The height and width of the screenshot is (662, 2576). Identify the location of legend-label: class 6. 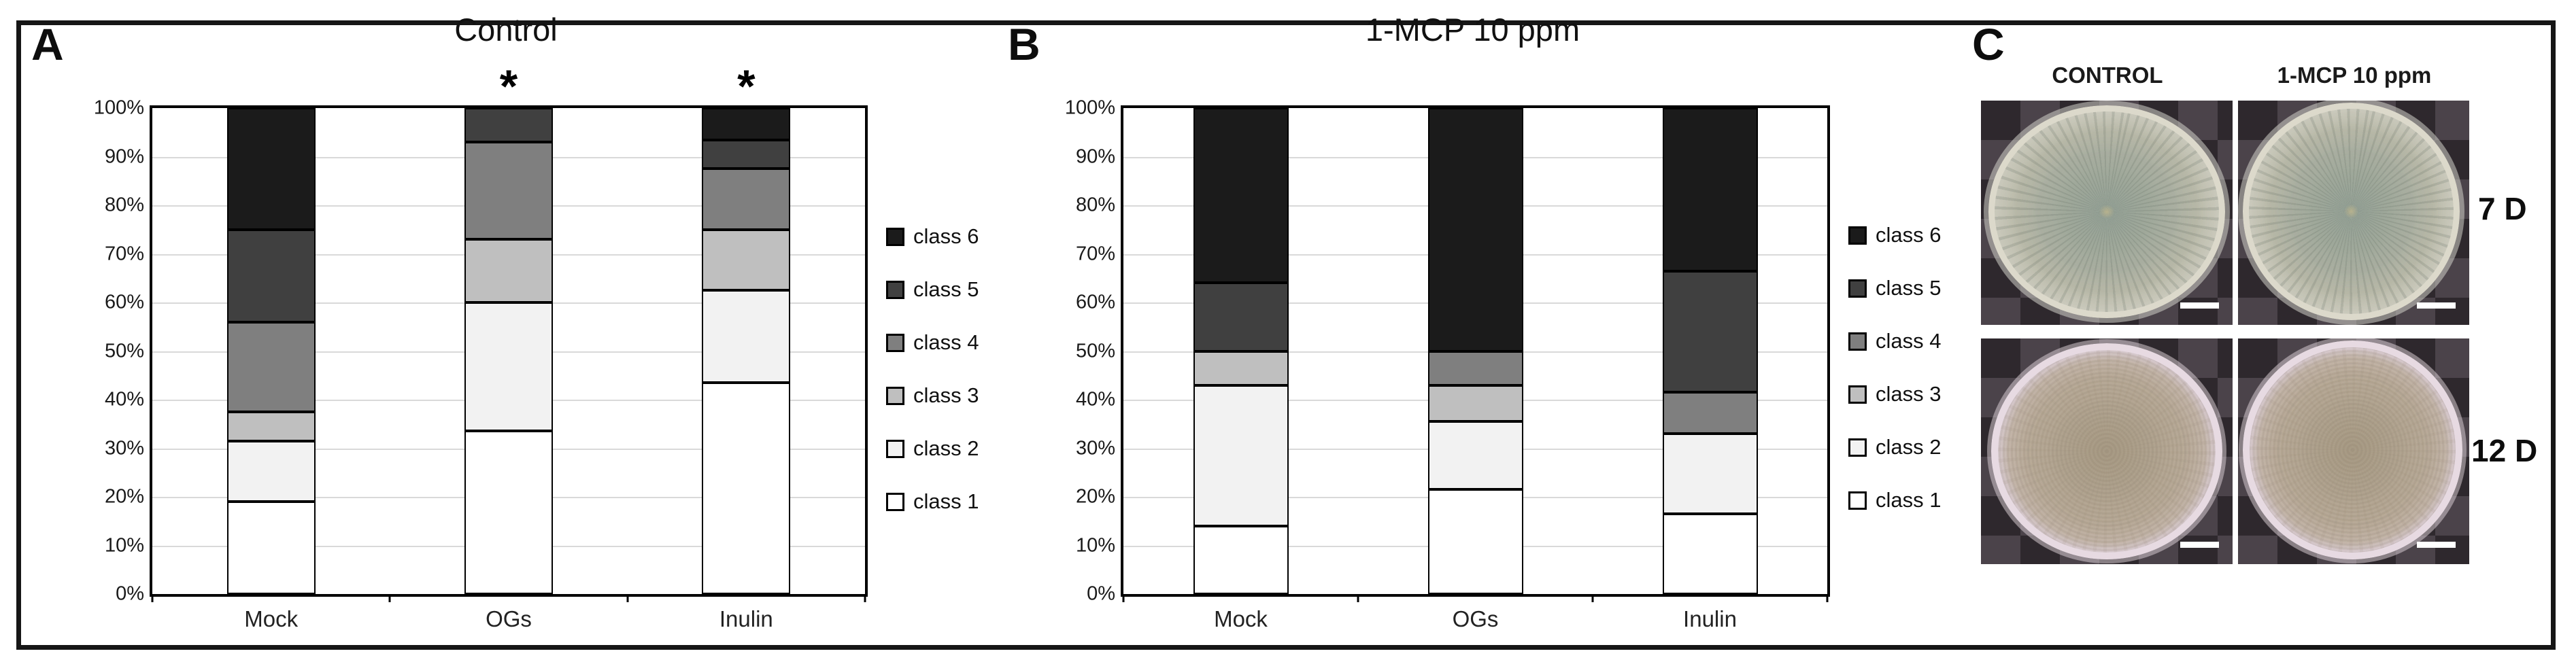
(946, 236).